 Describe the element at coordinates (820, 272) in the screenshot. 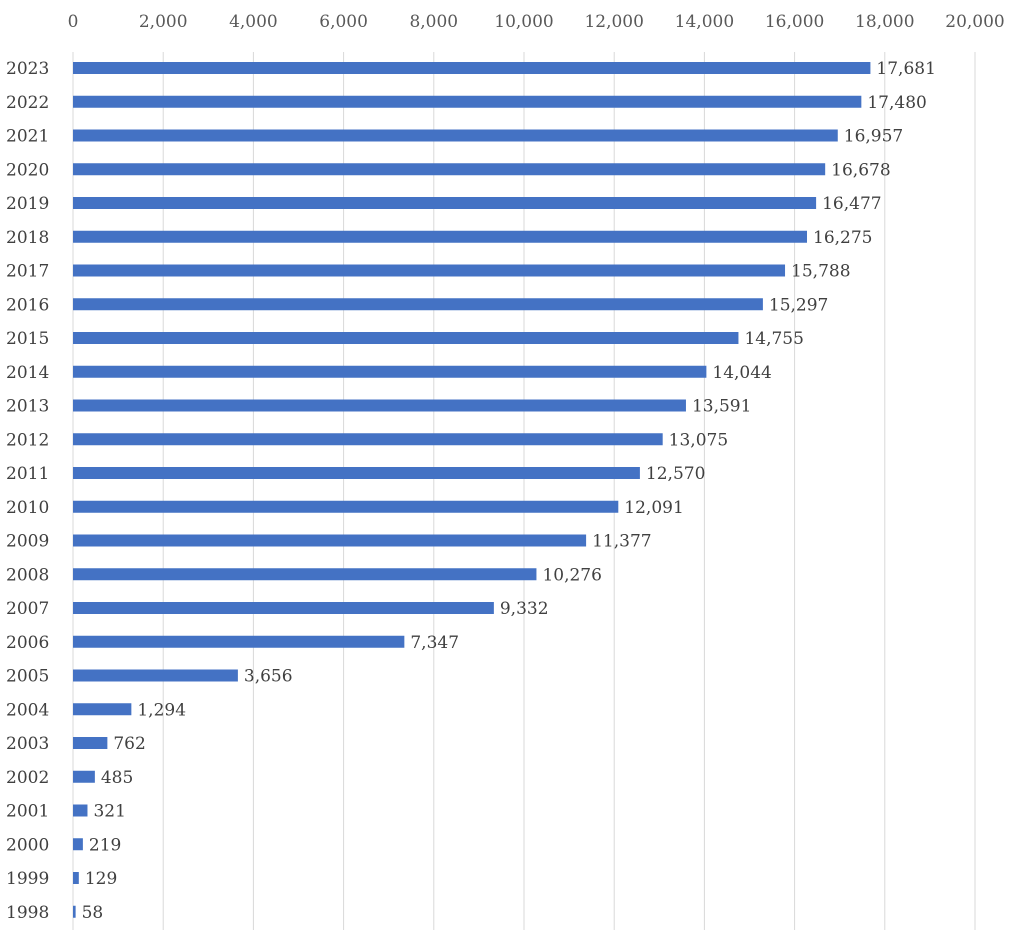

I see `data-label: 15,788` at that location.